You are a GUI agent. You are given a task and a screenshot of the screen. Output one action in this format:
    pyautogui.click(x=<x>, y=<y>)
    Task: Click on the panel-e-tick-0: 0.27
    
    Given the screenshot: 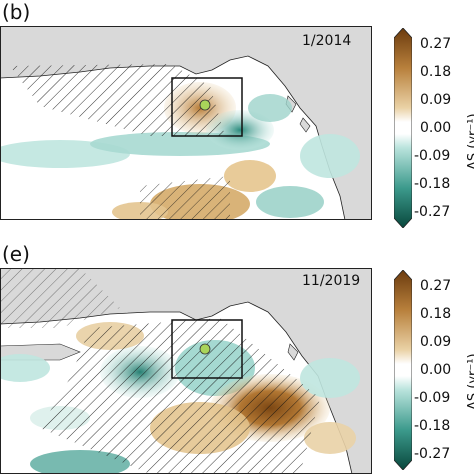 What is the action you would take?
    pyautogui.click(x=436, y=286)
    